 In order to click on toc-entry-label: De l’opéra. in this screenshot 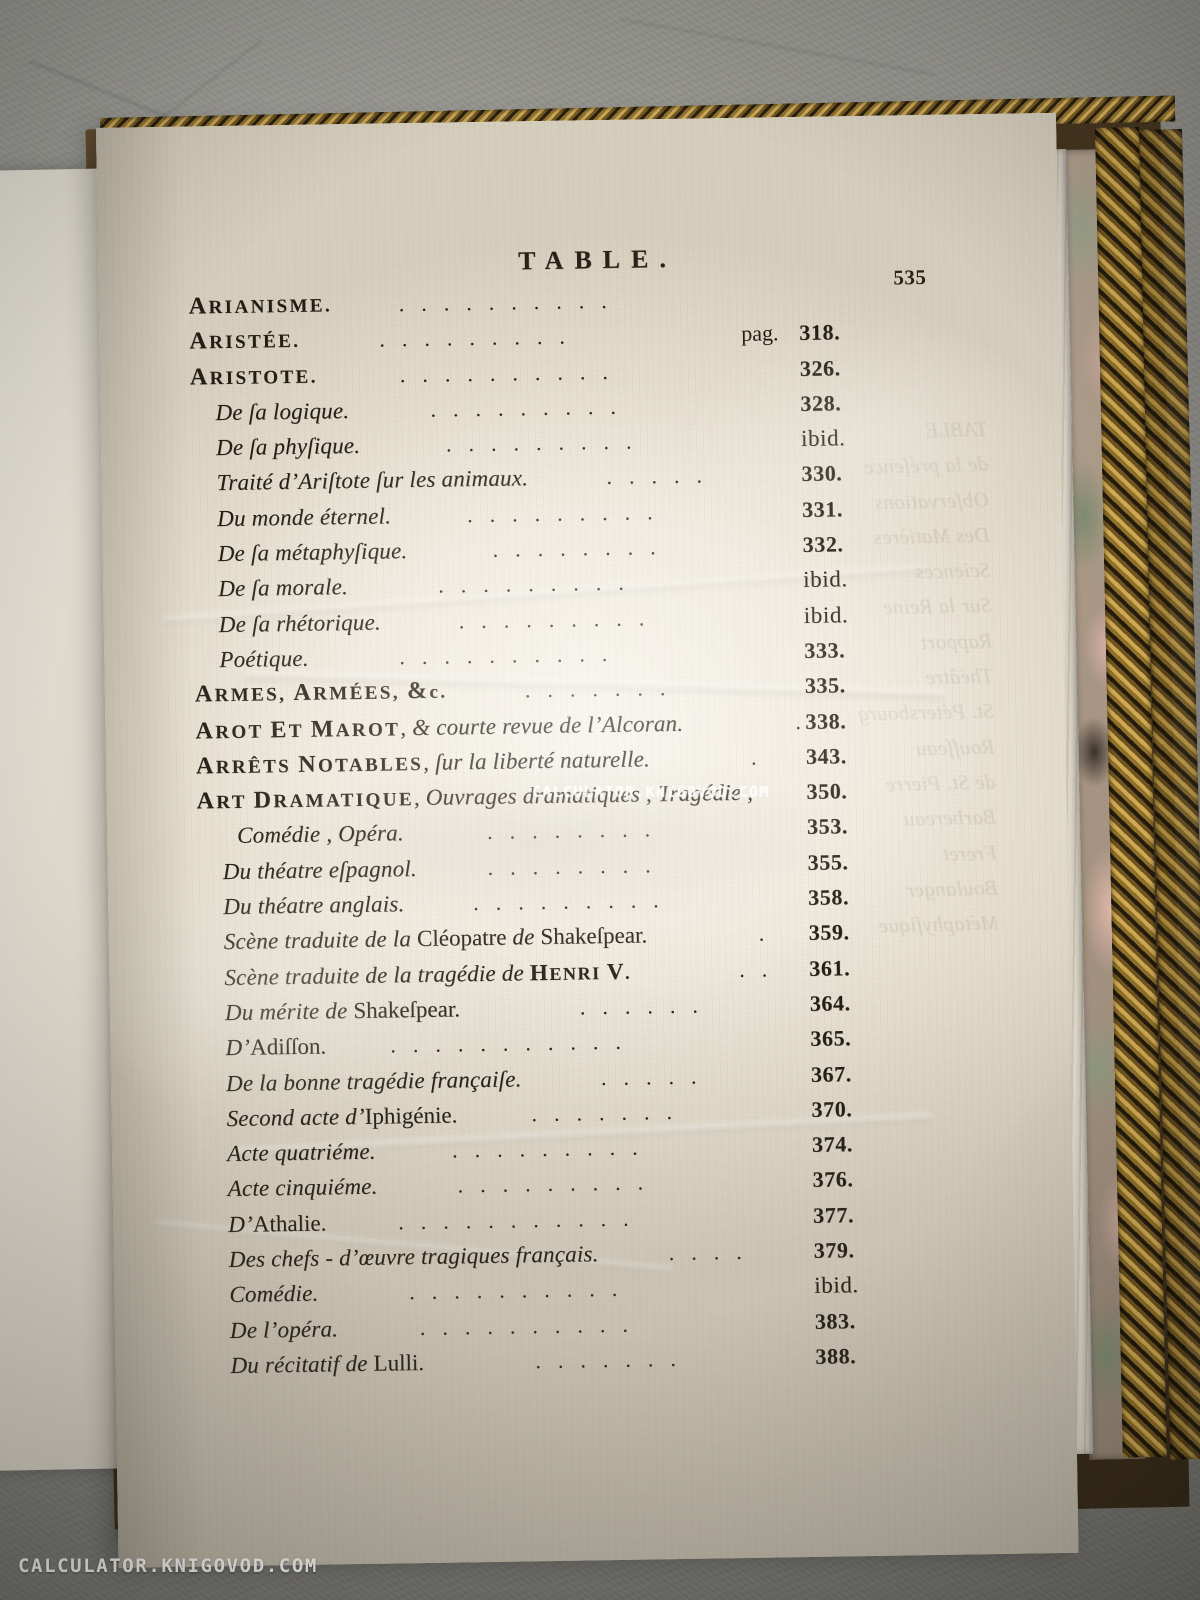, I will do `click(284, 1329)`.